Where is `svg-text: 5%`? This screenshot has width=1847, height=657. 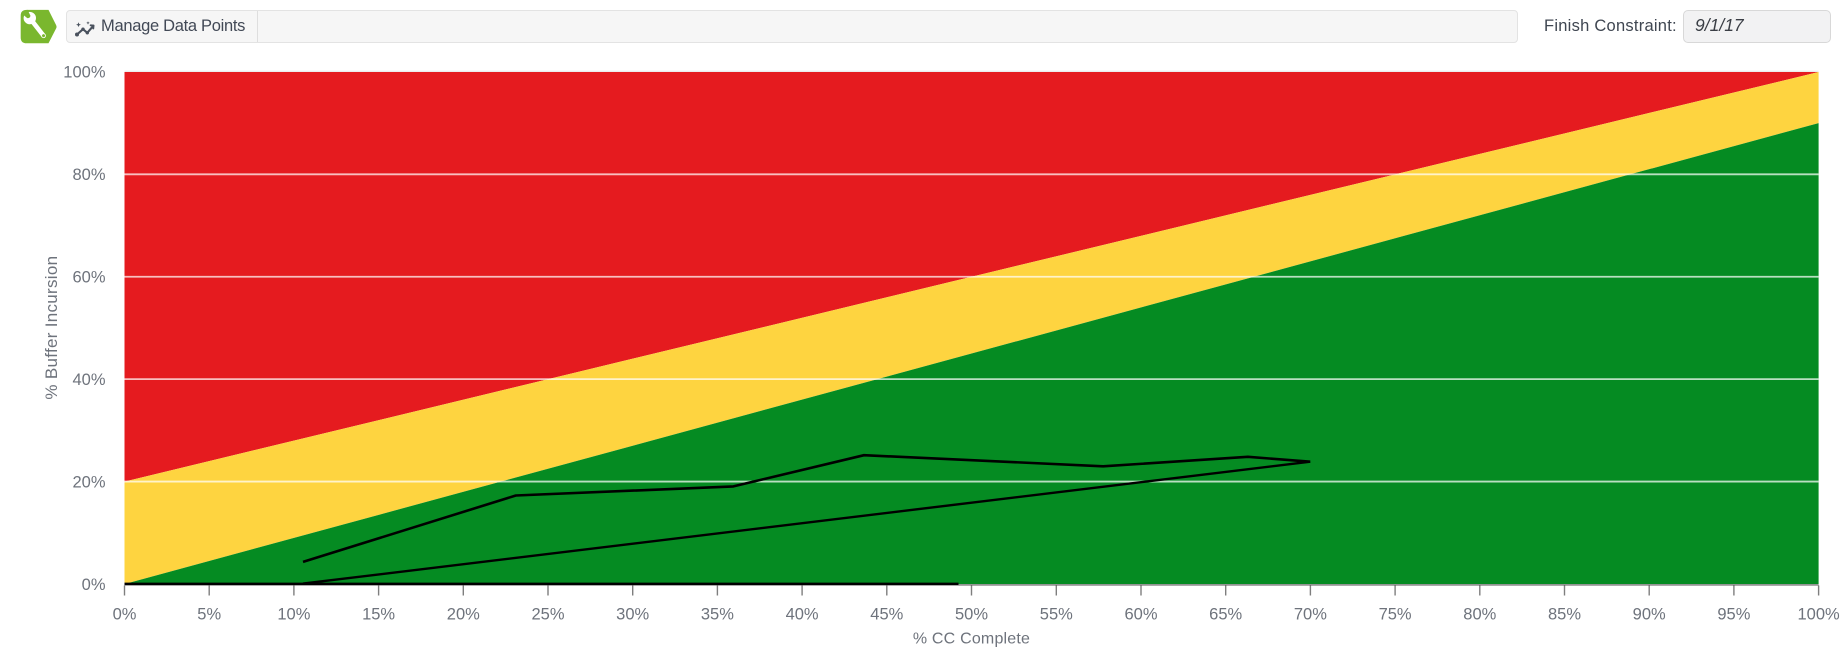 svg-text: 5% is located at coordinates (209, 615).